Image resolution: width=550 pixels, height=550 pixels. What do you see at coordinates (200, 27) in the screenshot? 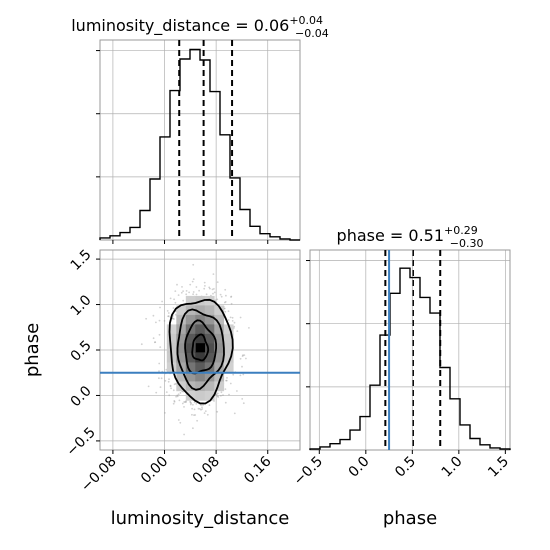
I see `title-luminosity-distance: luminosity_distance = 0.06+0.04 −0.04` at bounding box center [200, 27].